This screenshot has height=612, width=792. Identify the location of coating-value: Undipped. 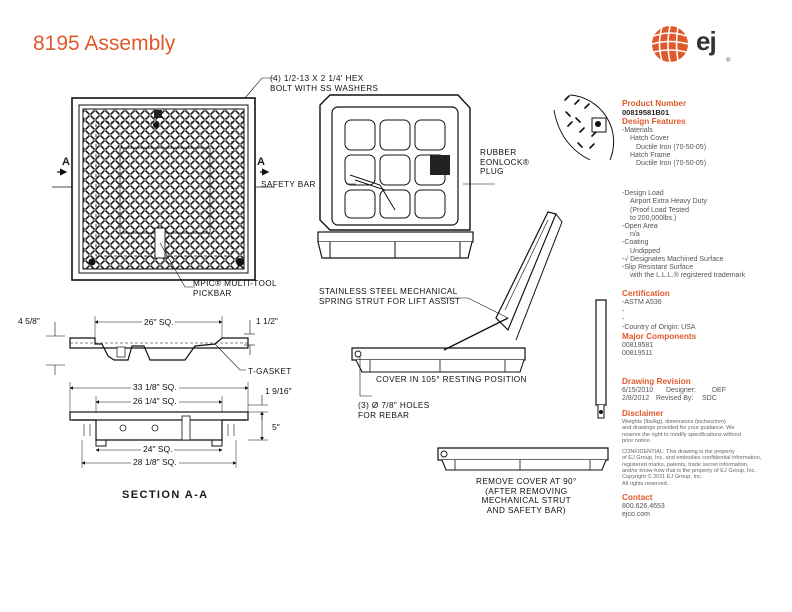
(645, 251).